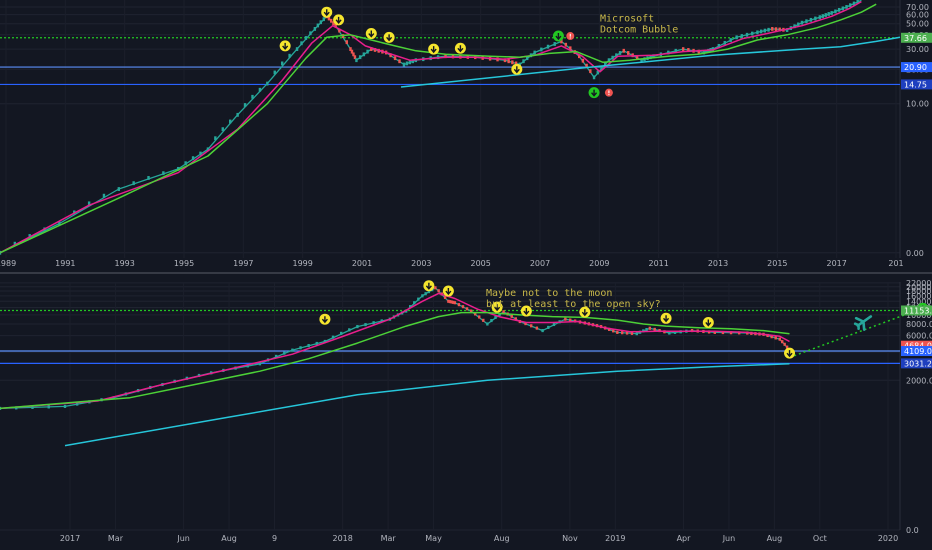 The image size is (932, 550). Describe the element at coordinates (917, 7) in the screenshot. I see `y-tick-label: 70.00` at that location.